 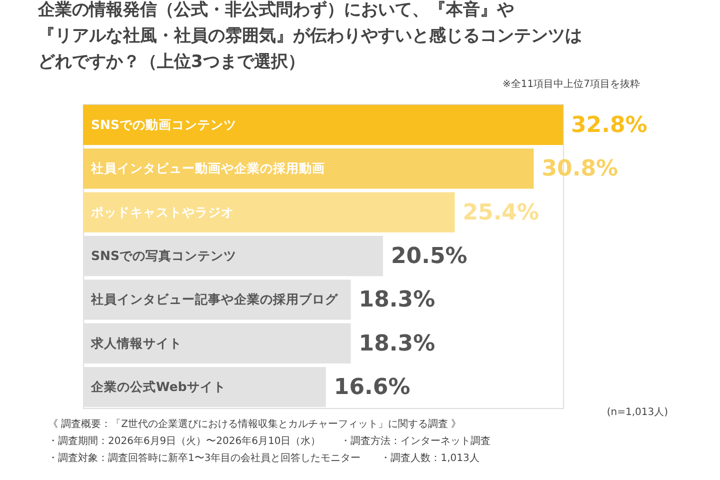 What do you see at coordinates (429, 256) in the screenshot?
I see `data-label: 20.5%` at bounding box center [429, 256].